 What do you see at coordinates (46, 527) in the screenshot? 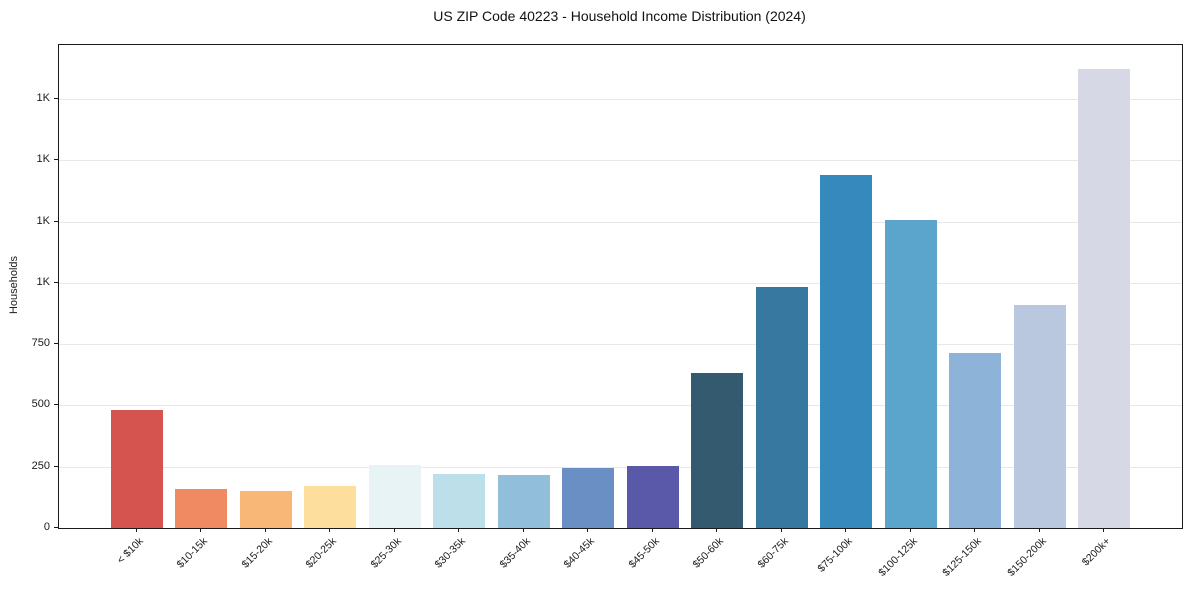
I see `y-tick-label: 0` at bounding box center [46, 527].